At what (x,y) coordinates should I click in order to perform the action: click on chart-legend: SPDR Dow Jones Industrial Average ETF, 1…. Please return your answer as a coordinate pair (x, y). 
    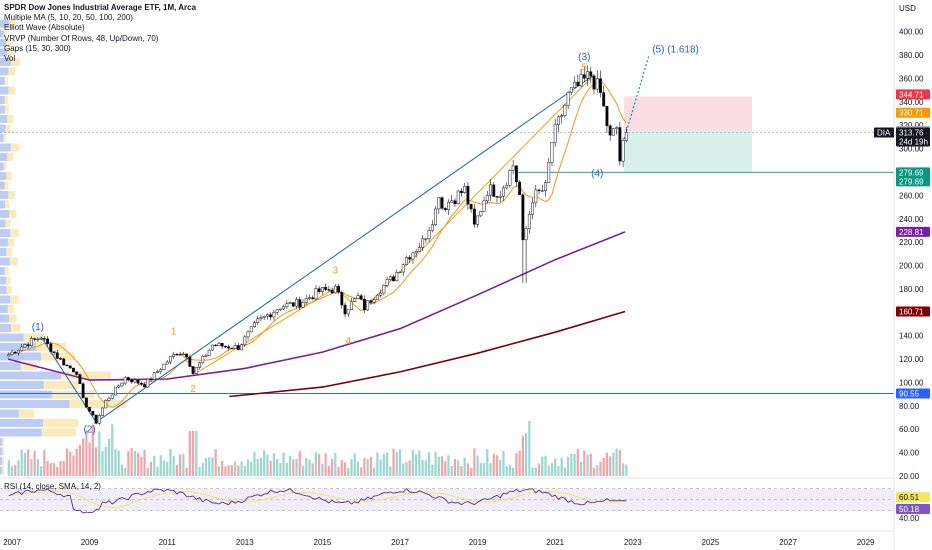
    Looking at the image, I should click on (100, 33).